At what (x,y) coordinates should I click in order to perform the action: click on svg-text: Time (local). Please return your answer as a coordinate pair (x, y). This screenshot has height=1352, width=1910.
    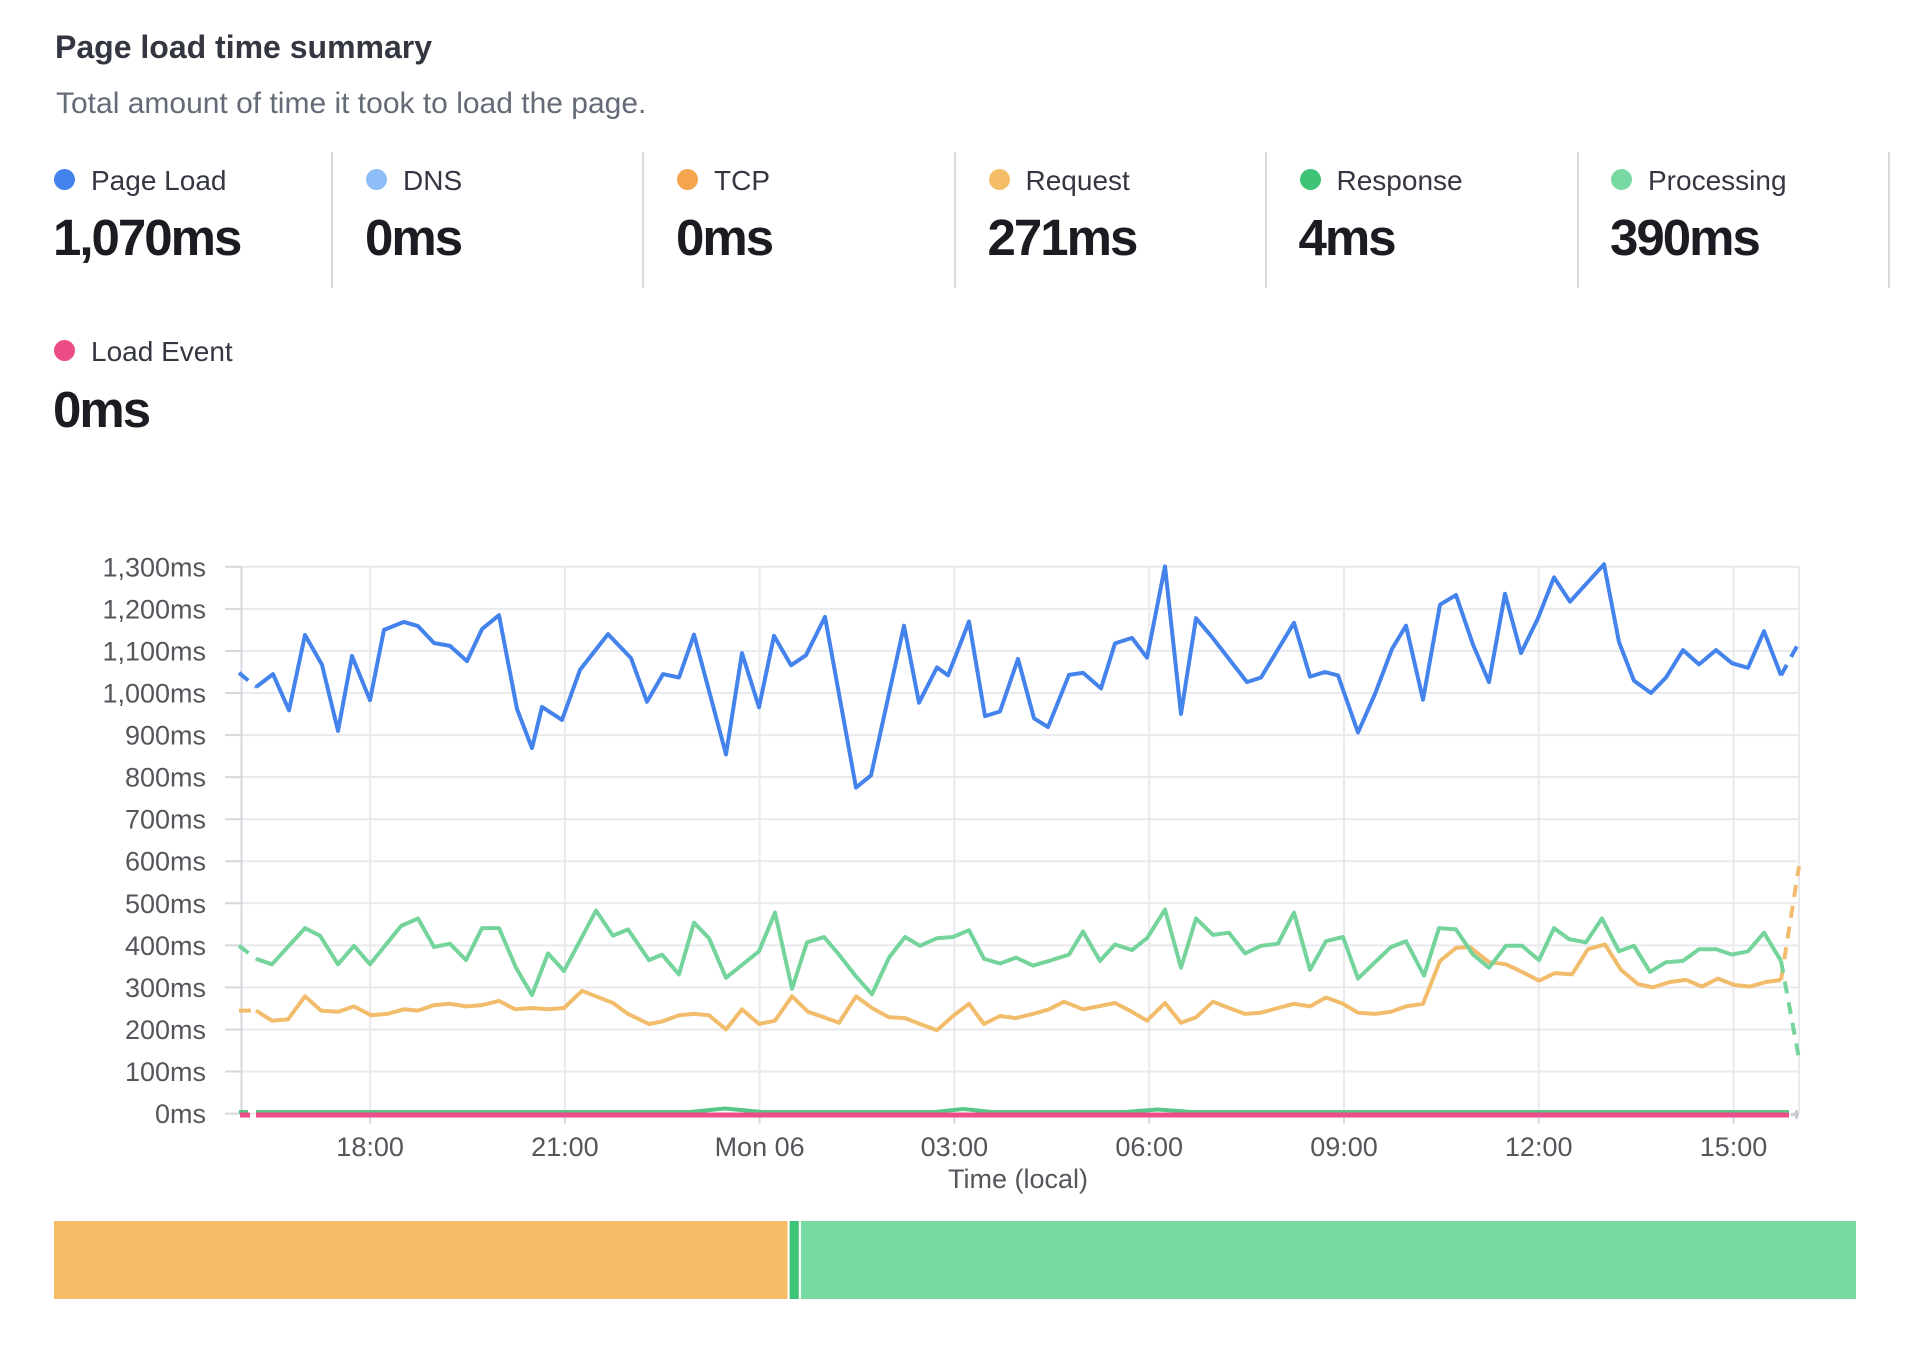
    Looking at the image, I should click on (1018, 1179).